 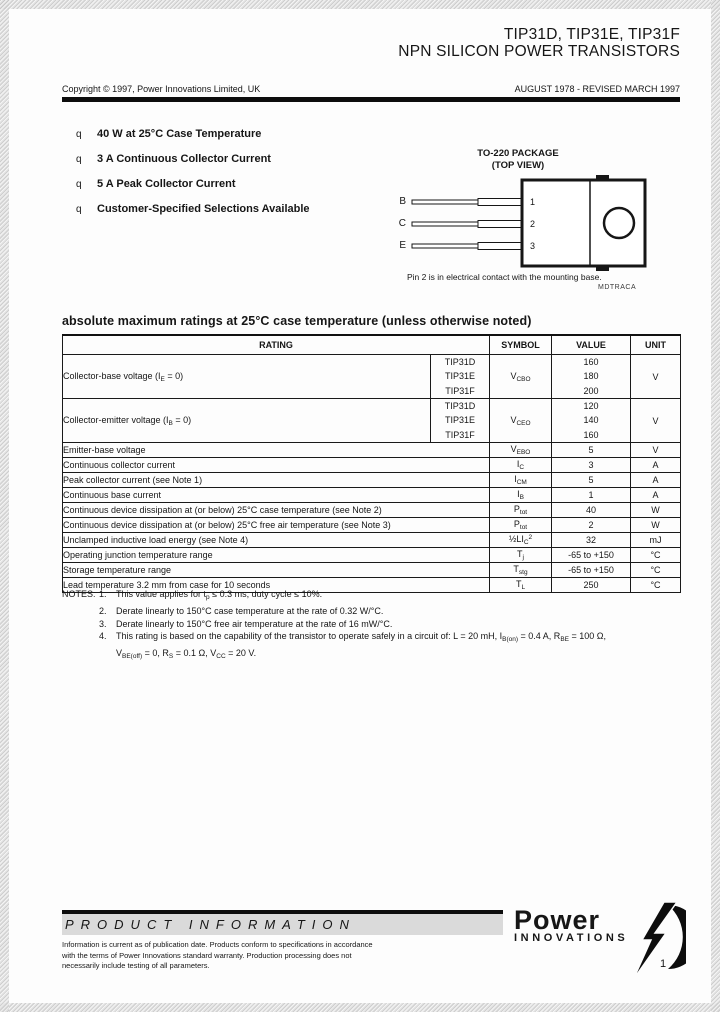 What do you see at coordinates (539, 51) in the screenshot?
I see `document-subtitle: NPN SILICON POWER TRANSISTORS` at bounding box center [539, 51].